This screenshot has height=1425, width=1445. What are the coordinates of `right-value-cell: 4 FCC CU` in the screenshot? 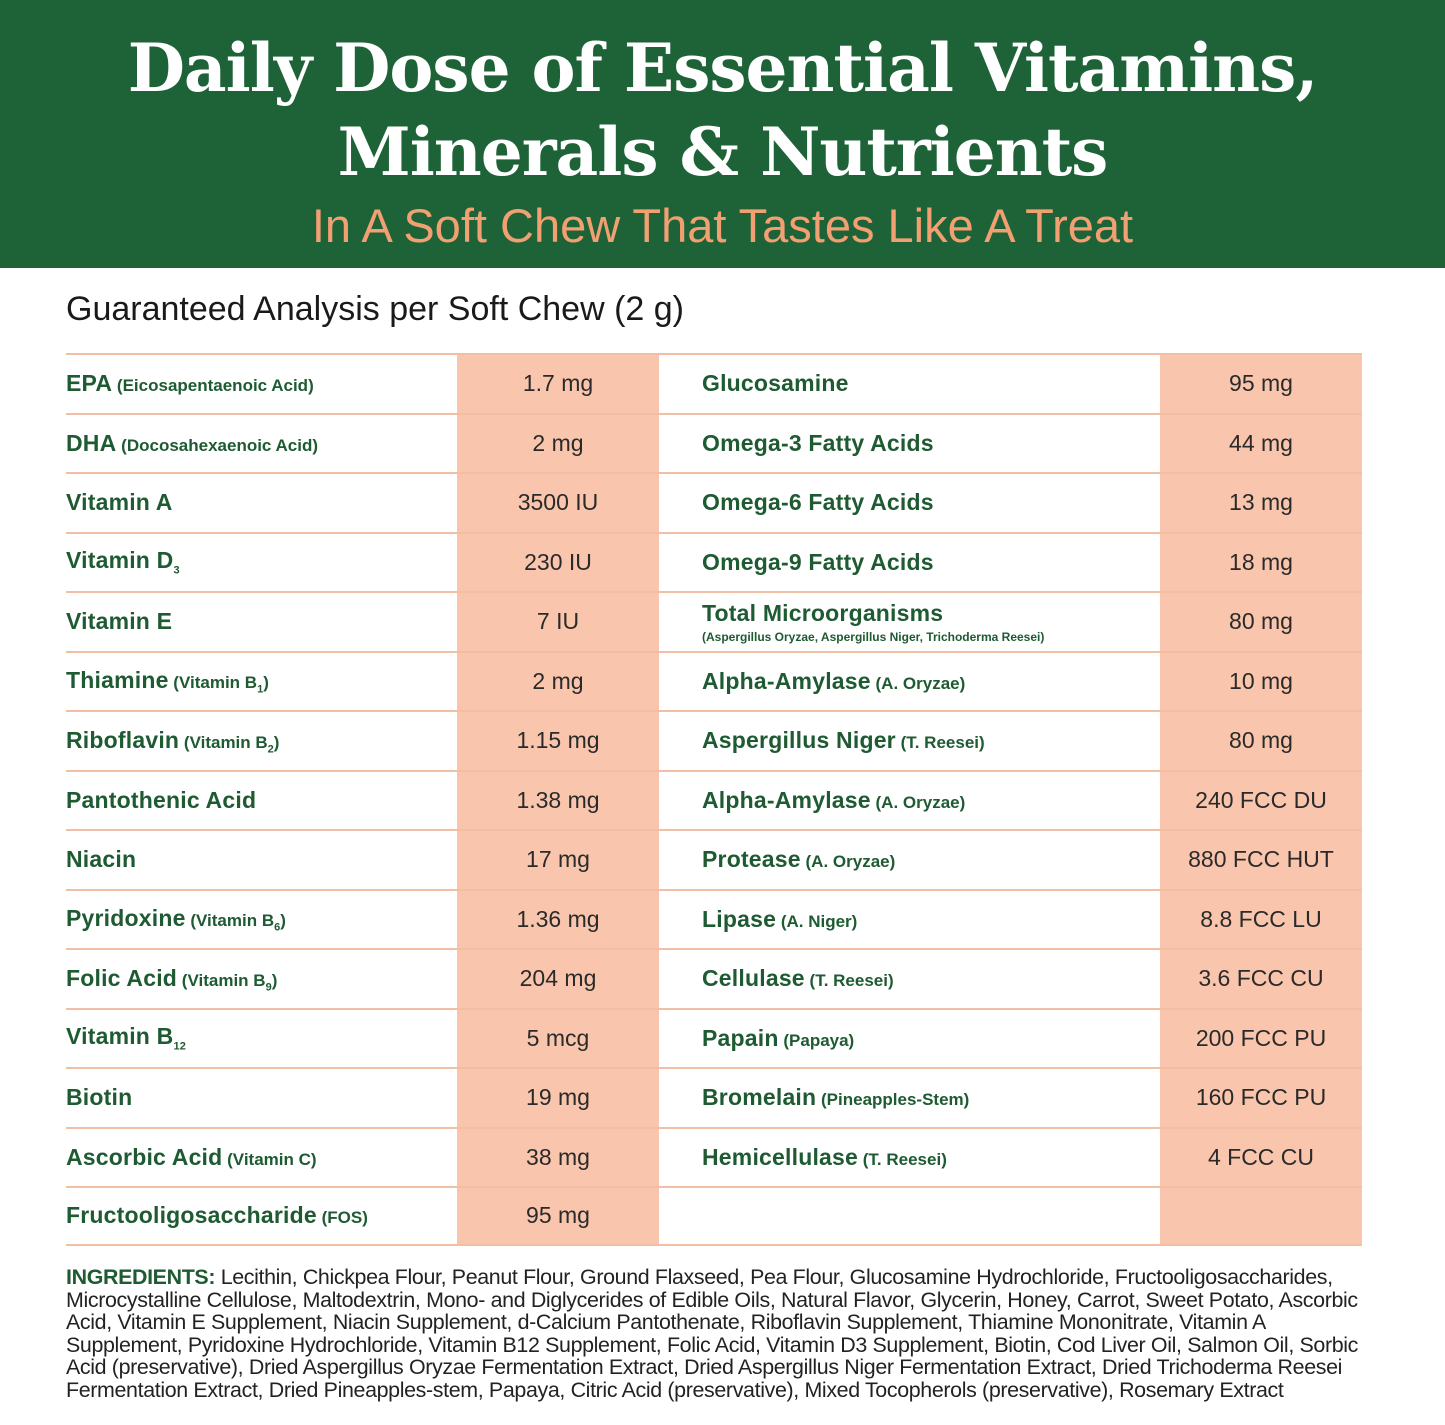 It's located at (1261, 1158).